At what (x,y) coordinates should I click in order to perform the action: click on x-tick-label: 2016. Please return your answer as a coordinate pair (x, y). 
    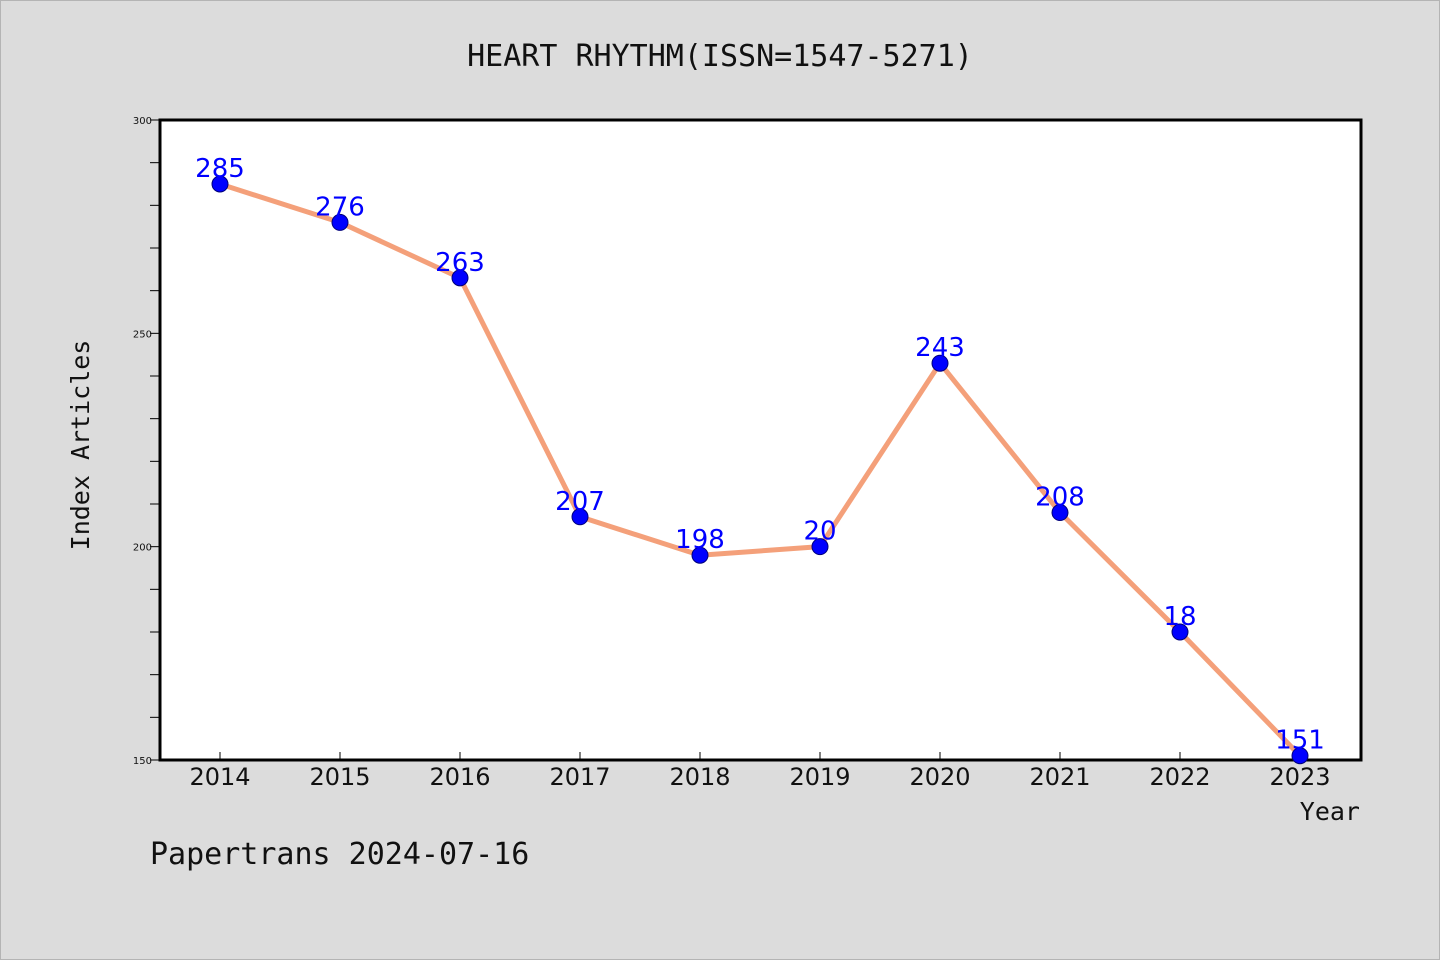
    Looking at the image, I should click on (459, 777).